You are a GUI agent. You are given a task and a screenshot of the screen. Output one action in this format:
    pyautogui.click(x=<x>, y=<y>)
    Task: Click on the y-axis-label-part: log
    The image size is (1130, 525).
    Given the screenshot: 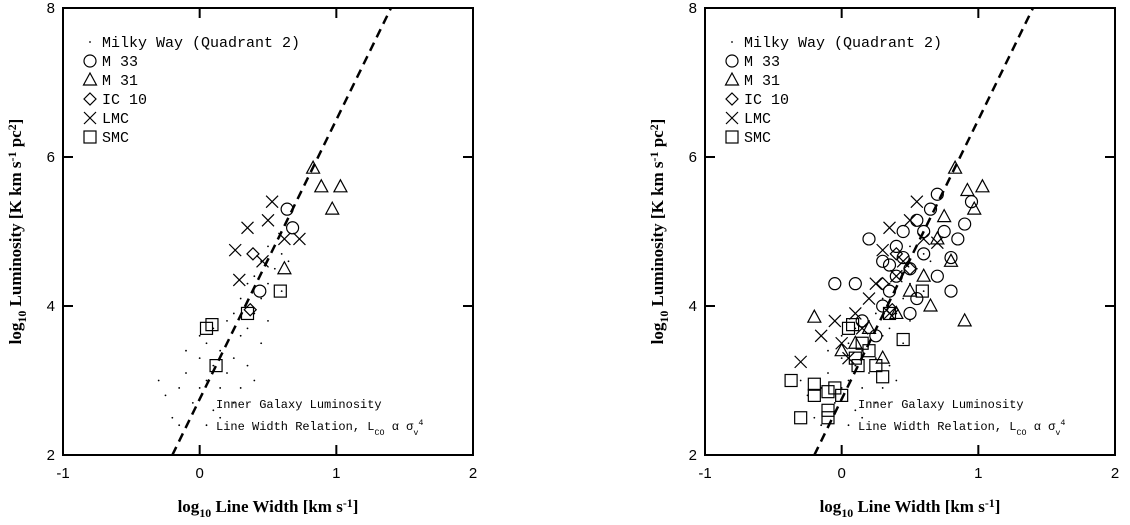 What is the action you would take?
    pyautogui.click(x=657, y=333)
    